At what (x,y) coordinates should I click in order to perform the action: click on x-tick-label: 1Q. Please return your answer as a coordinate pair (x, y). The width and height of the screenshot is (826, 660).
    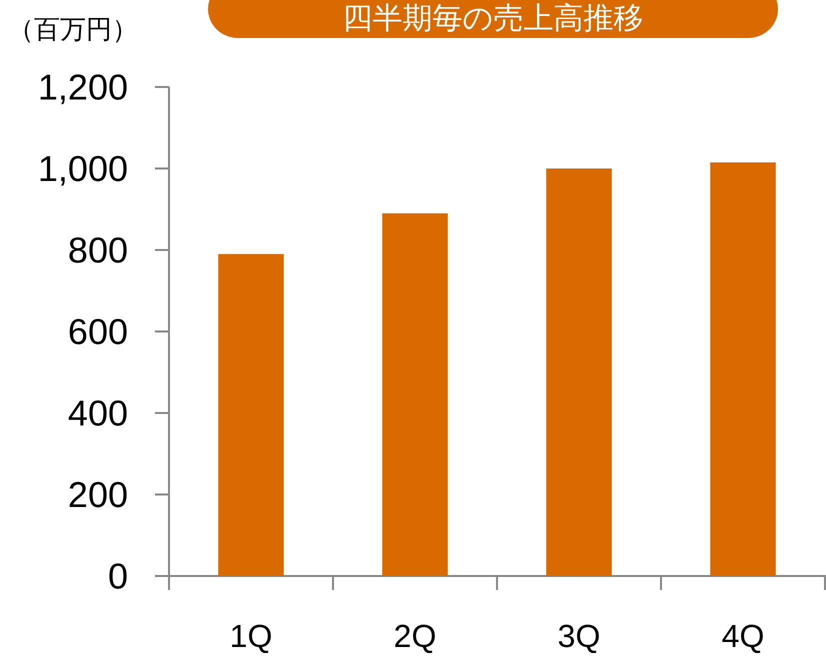
    Looking at the image, I should click on (251, 636).